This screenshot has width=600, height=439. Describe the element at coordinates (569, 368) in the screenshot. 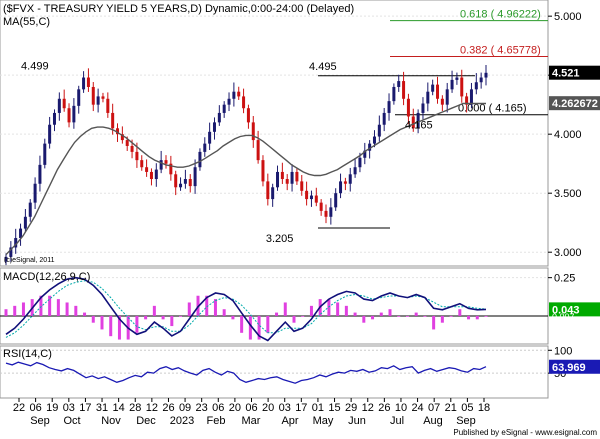

I see `rsi-last-label: 63.969` at that location.